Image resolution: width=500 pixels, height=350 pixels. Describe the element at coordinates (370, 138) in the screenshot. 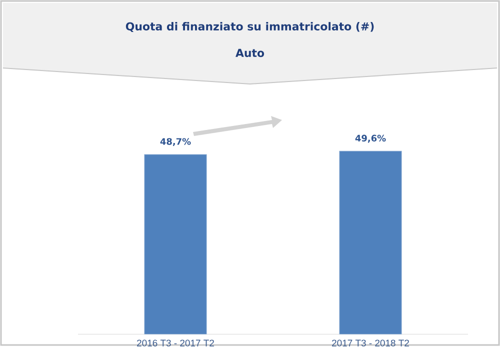

I see `data-label: 49,6%` at that location.